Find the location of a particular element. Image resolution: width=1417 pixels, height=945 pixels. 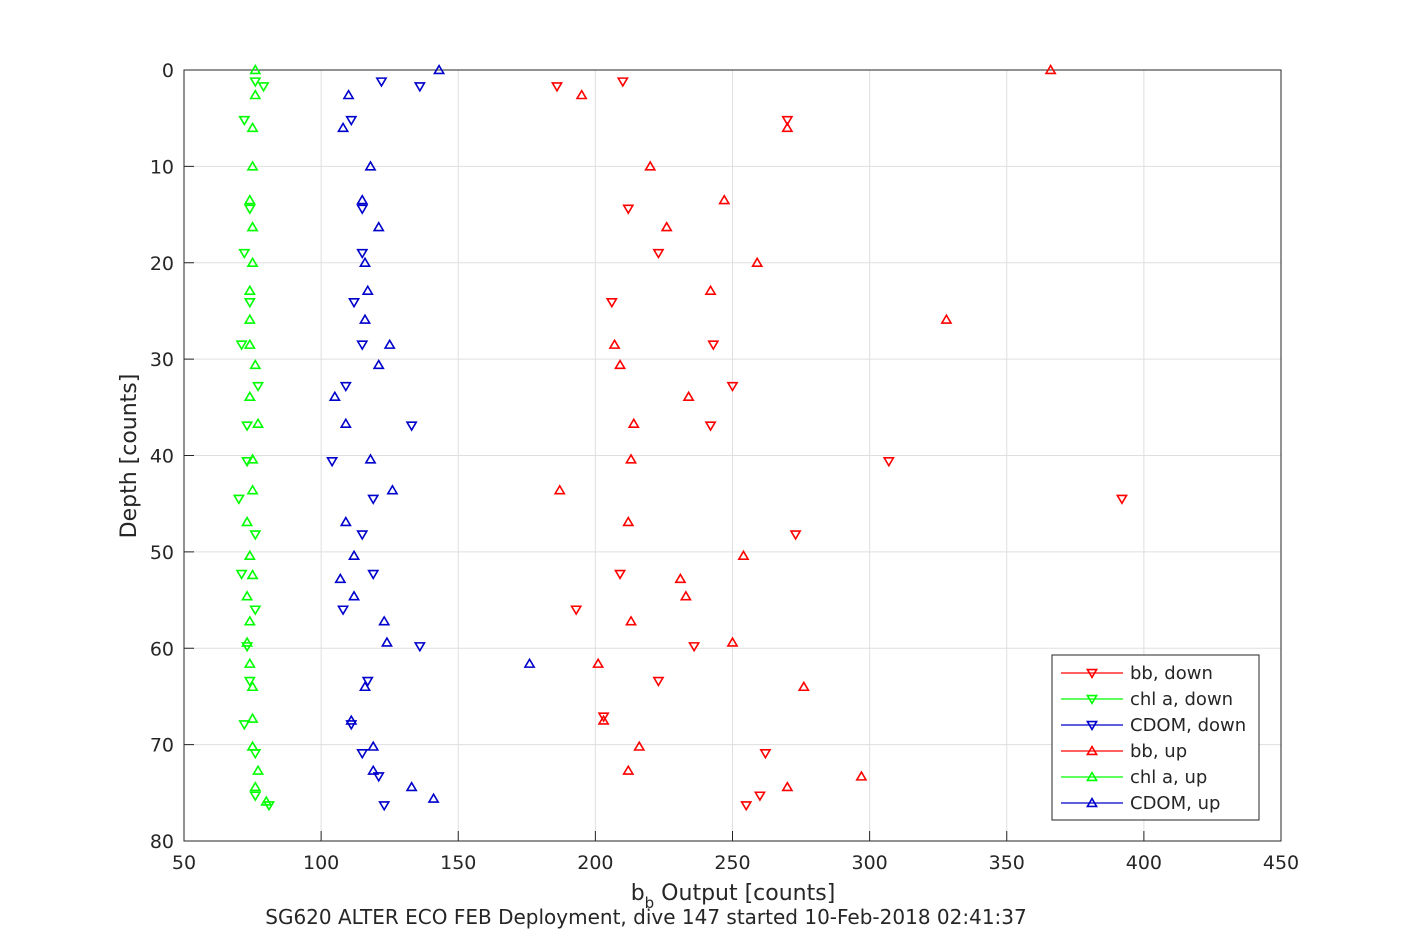

y-tick-label: 0 is located at coordinates (168, 71).